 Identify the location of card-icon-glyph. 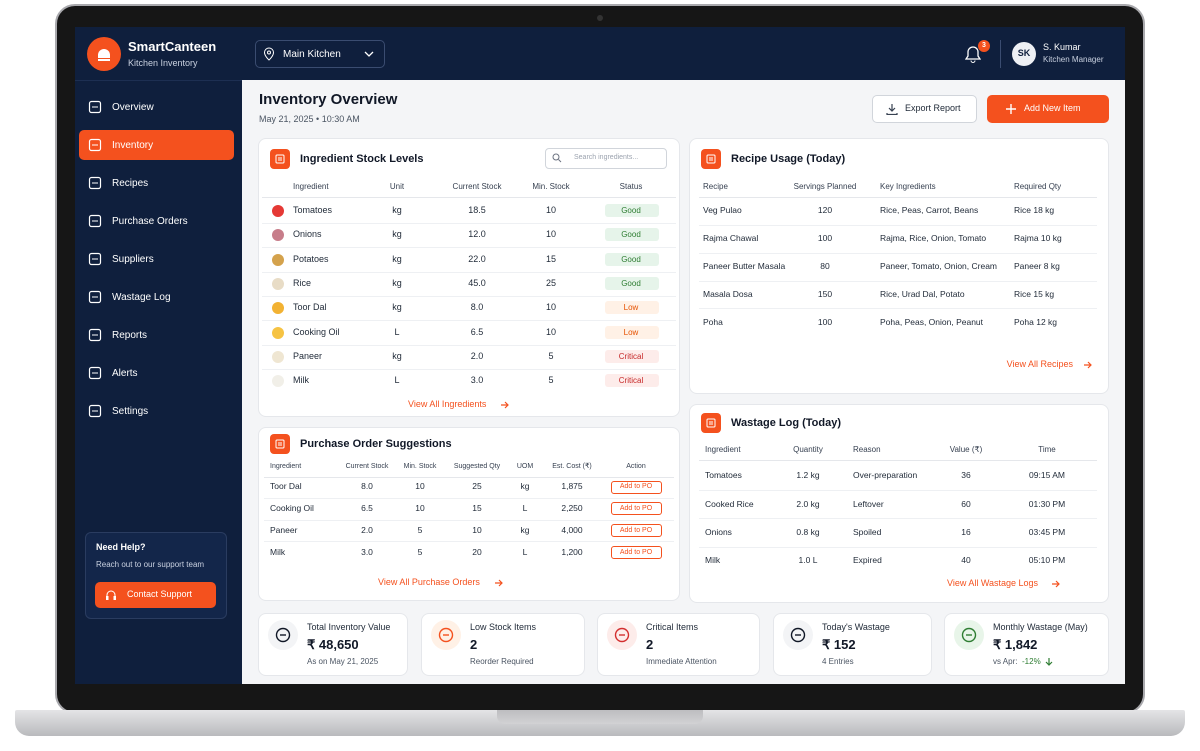
(711, 159).